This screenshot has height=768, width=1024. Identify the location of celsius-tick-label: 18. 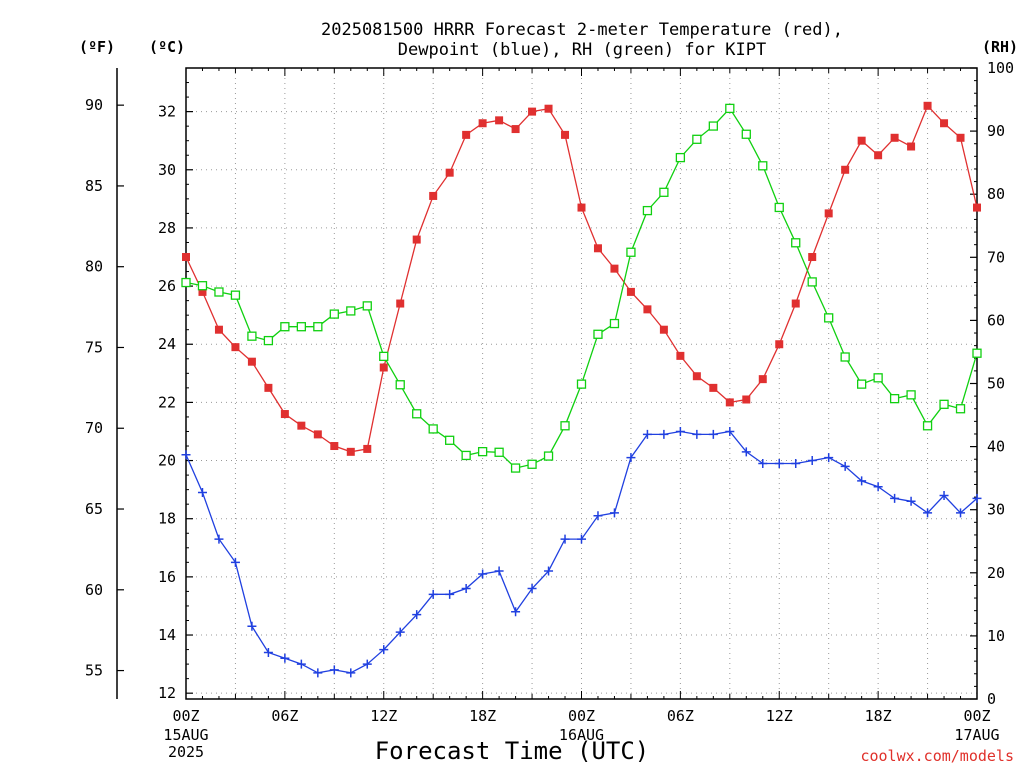
(167, 519).